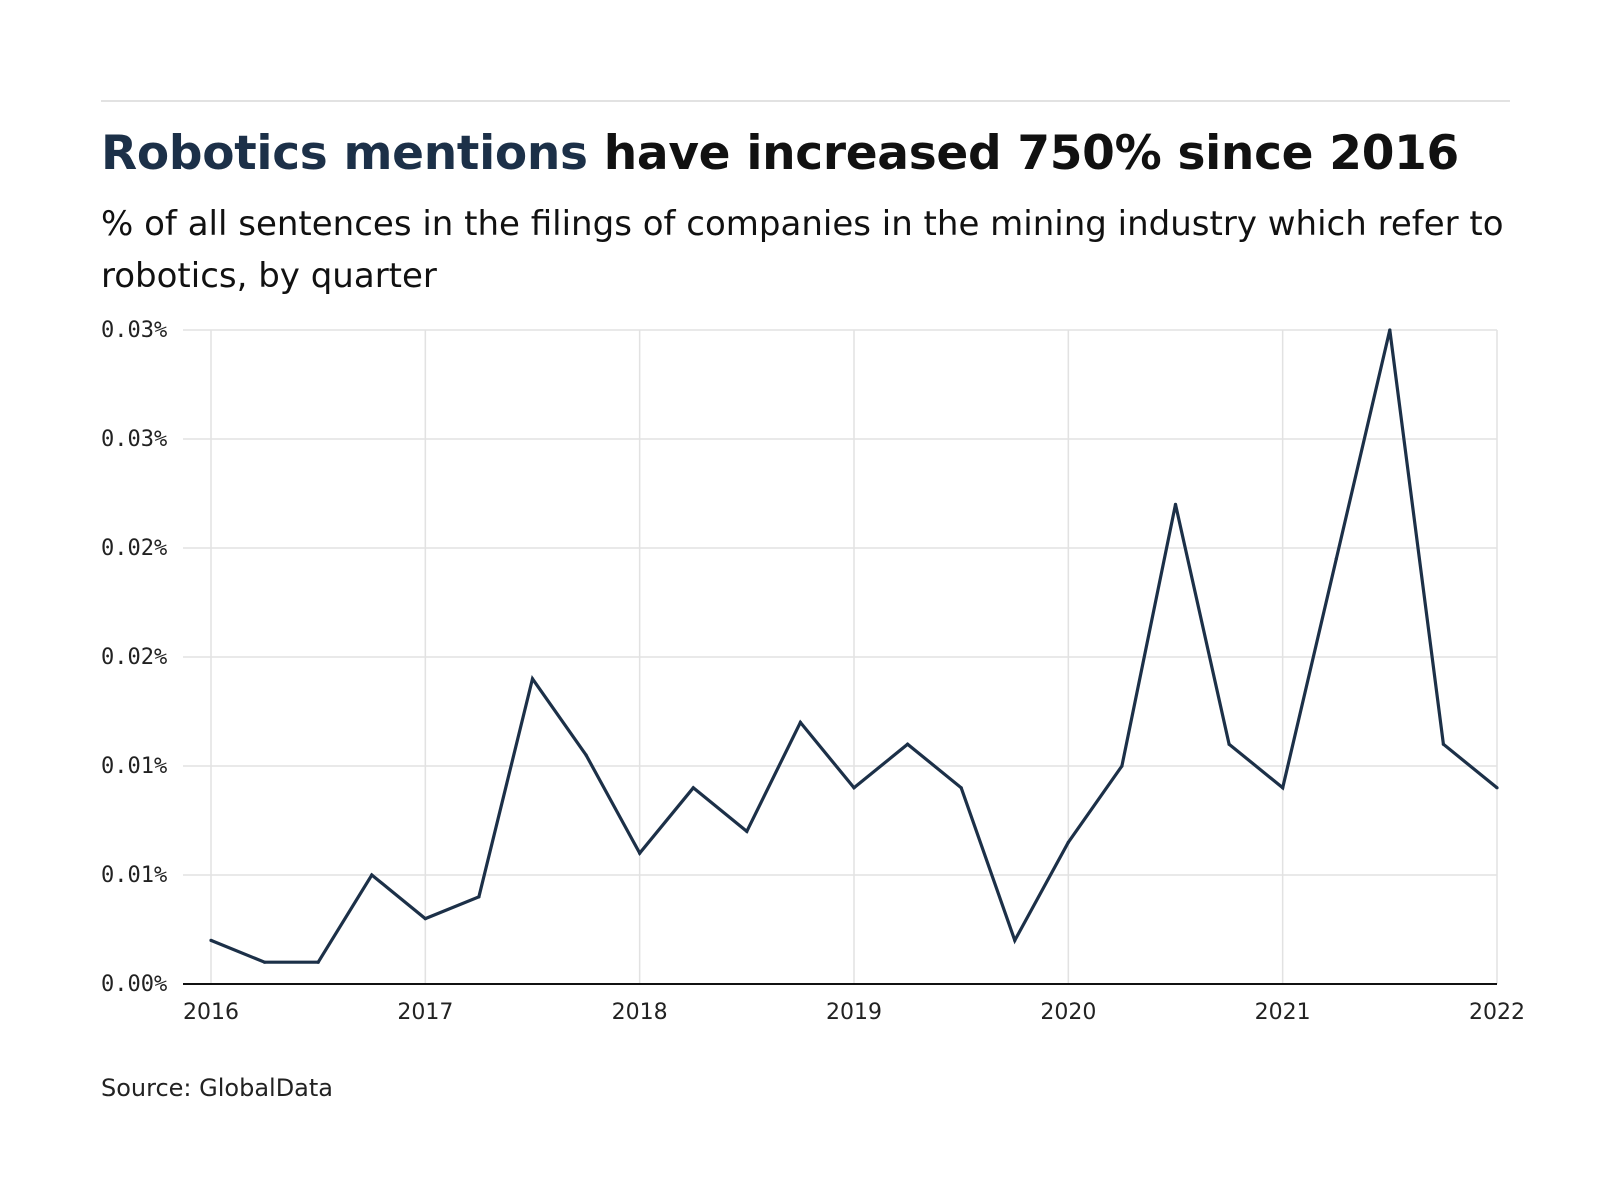  What do you see at coordinates (217, 1088) in the screenshot?
I see `source-note: Source: GlobalData` at bounding box center [217, 1088].